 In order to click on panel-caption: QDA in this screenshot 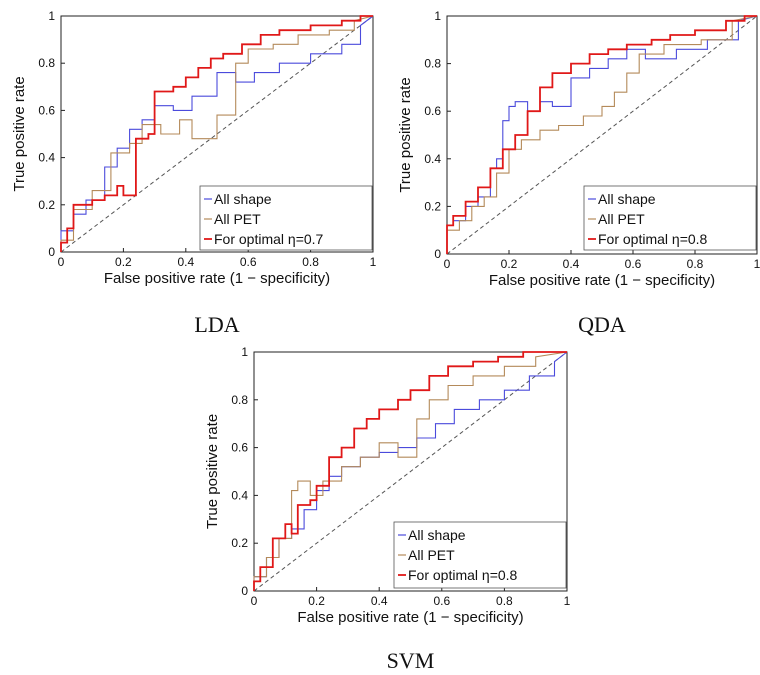, I will do `click(602, 324)`.